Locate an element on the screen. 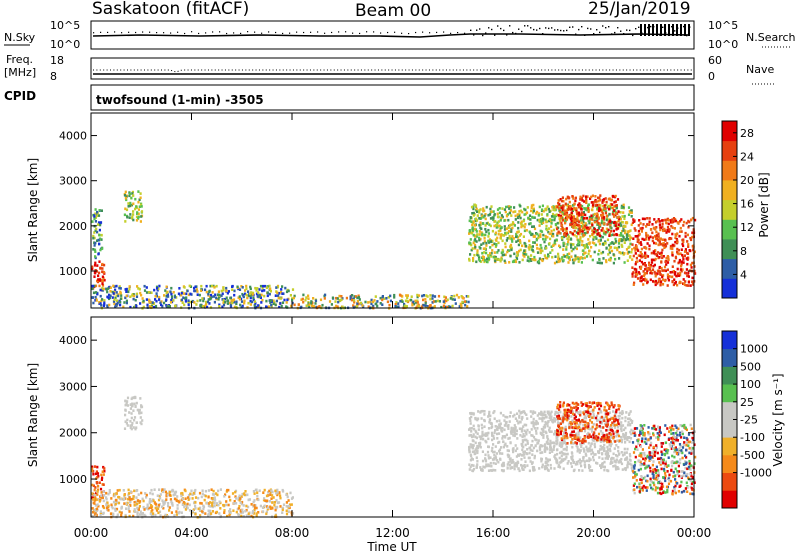 Image resolution: width=800 pixels, height=554 pixels. noise-search-bar is located at coordinates (681, 30).